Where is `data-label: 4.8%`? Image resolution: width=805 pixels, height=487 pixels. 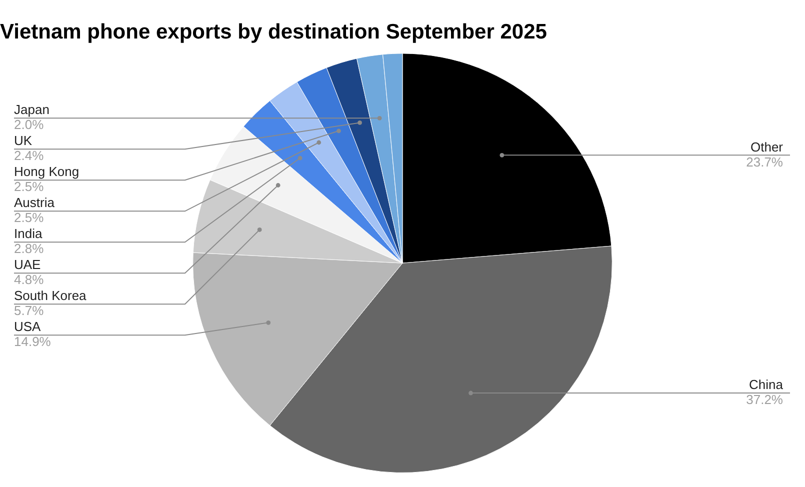
data-label: 4.8% is located at coordinates (29, 280).